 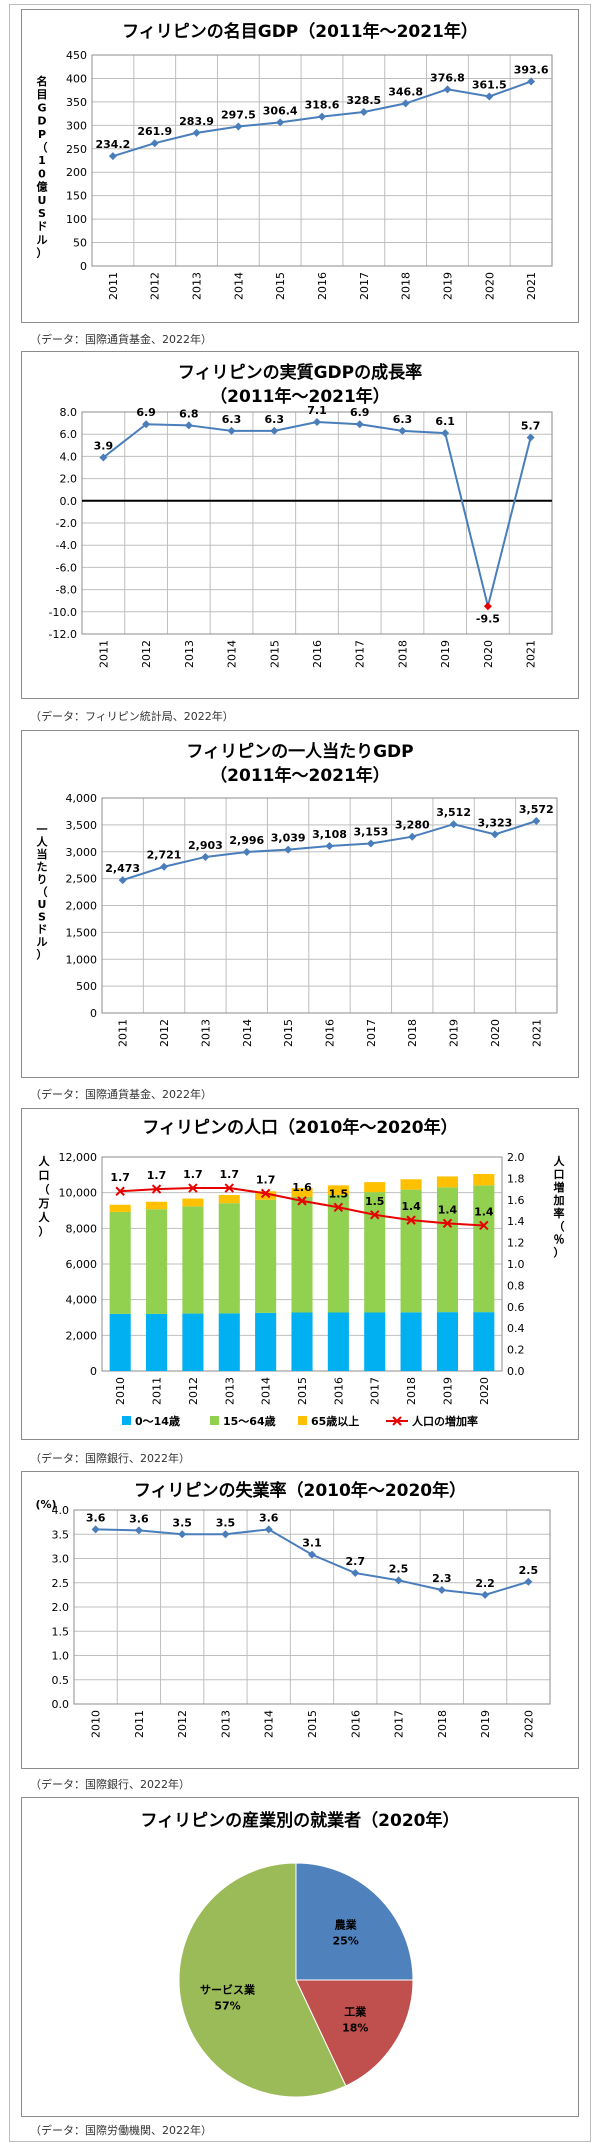 What do you see at coordinates (399, 1568) in the screenshot?
I see `data-label: 2.5` at bounding box center [399, 1568].